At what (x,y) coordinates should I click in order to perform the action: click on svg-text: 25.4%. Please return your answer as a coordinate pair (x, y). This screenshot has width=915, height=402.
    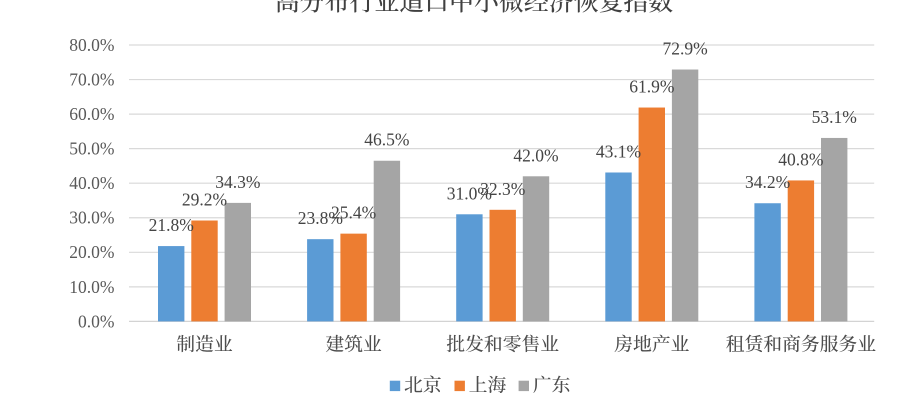
    Looking at the image, I should click on (353, 213).